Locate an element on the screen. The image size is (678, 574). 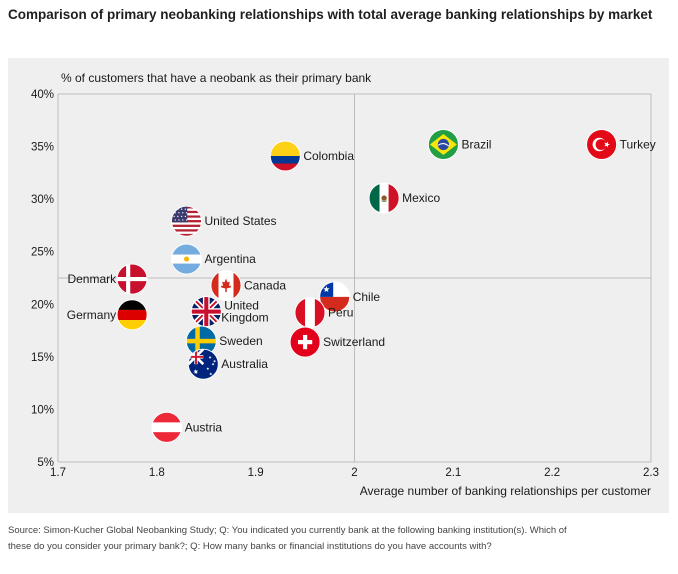
data-point-usa: United States is located at coordinates (224, 221).